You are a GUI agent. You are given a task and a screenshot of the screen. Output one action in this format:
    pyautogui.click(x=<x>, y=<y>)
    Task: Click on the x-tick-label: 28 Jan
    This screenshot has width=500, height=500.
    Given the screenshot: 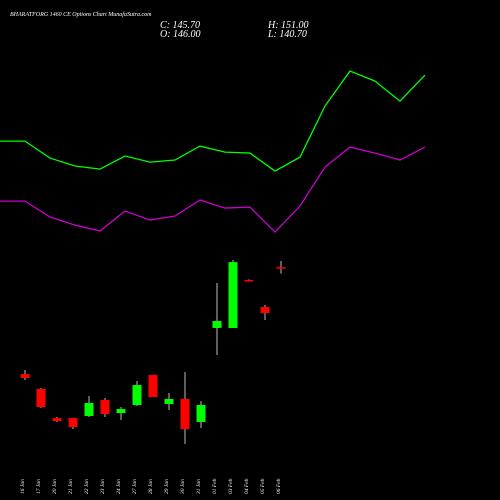 What is the action you would take?
    pyautogui.click(x=151, y=486)
    